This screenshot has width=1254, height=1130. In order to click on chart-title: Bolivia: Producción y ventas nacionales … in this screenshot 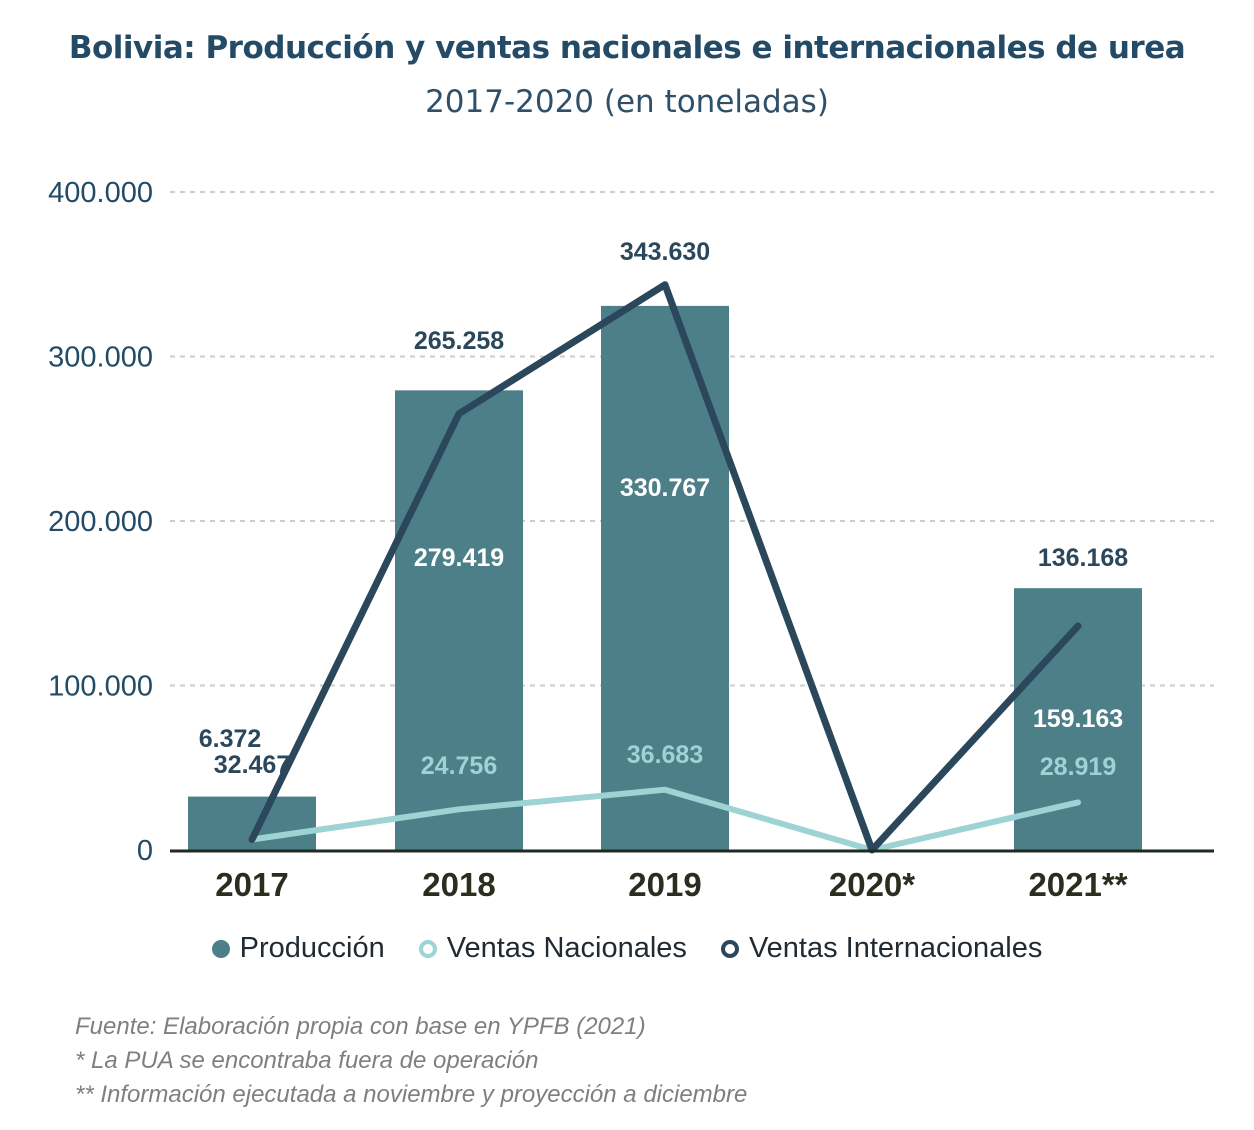, I will do `click(627, 48)`.